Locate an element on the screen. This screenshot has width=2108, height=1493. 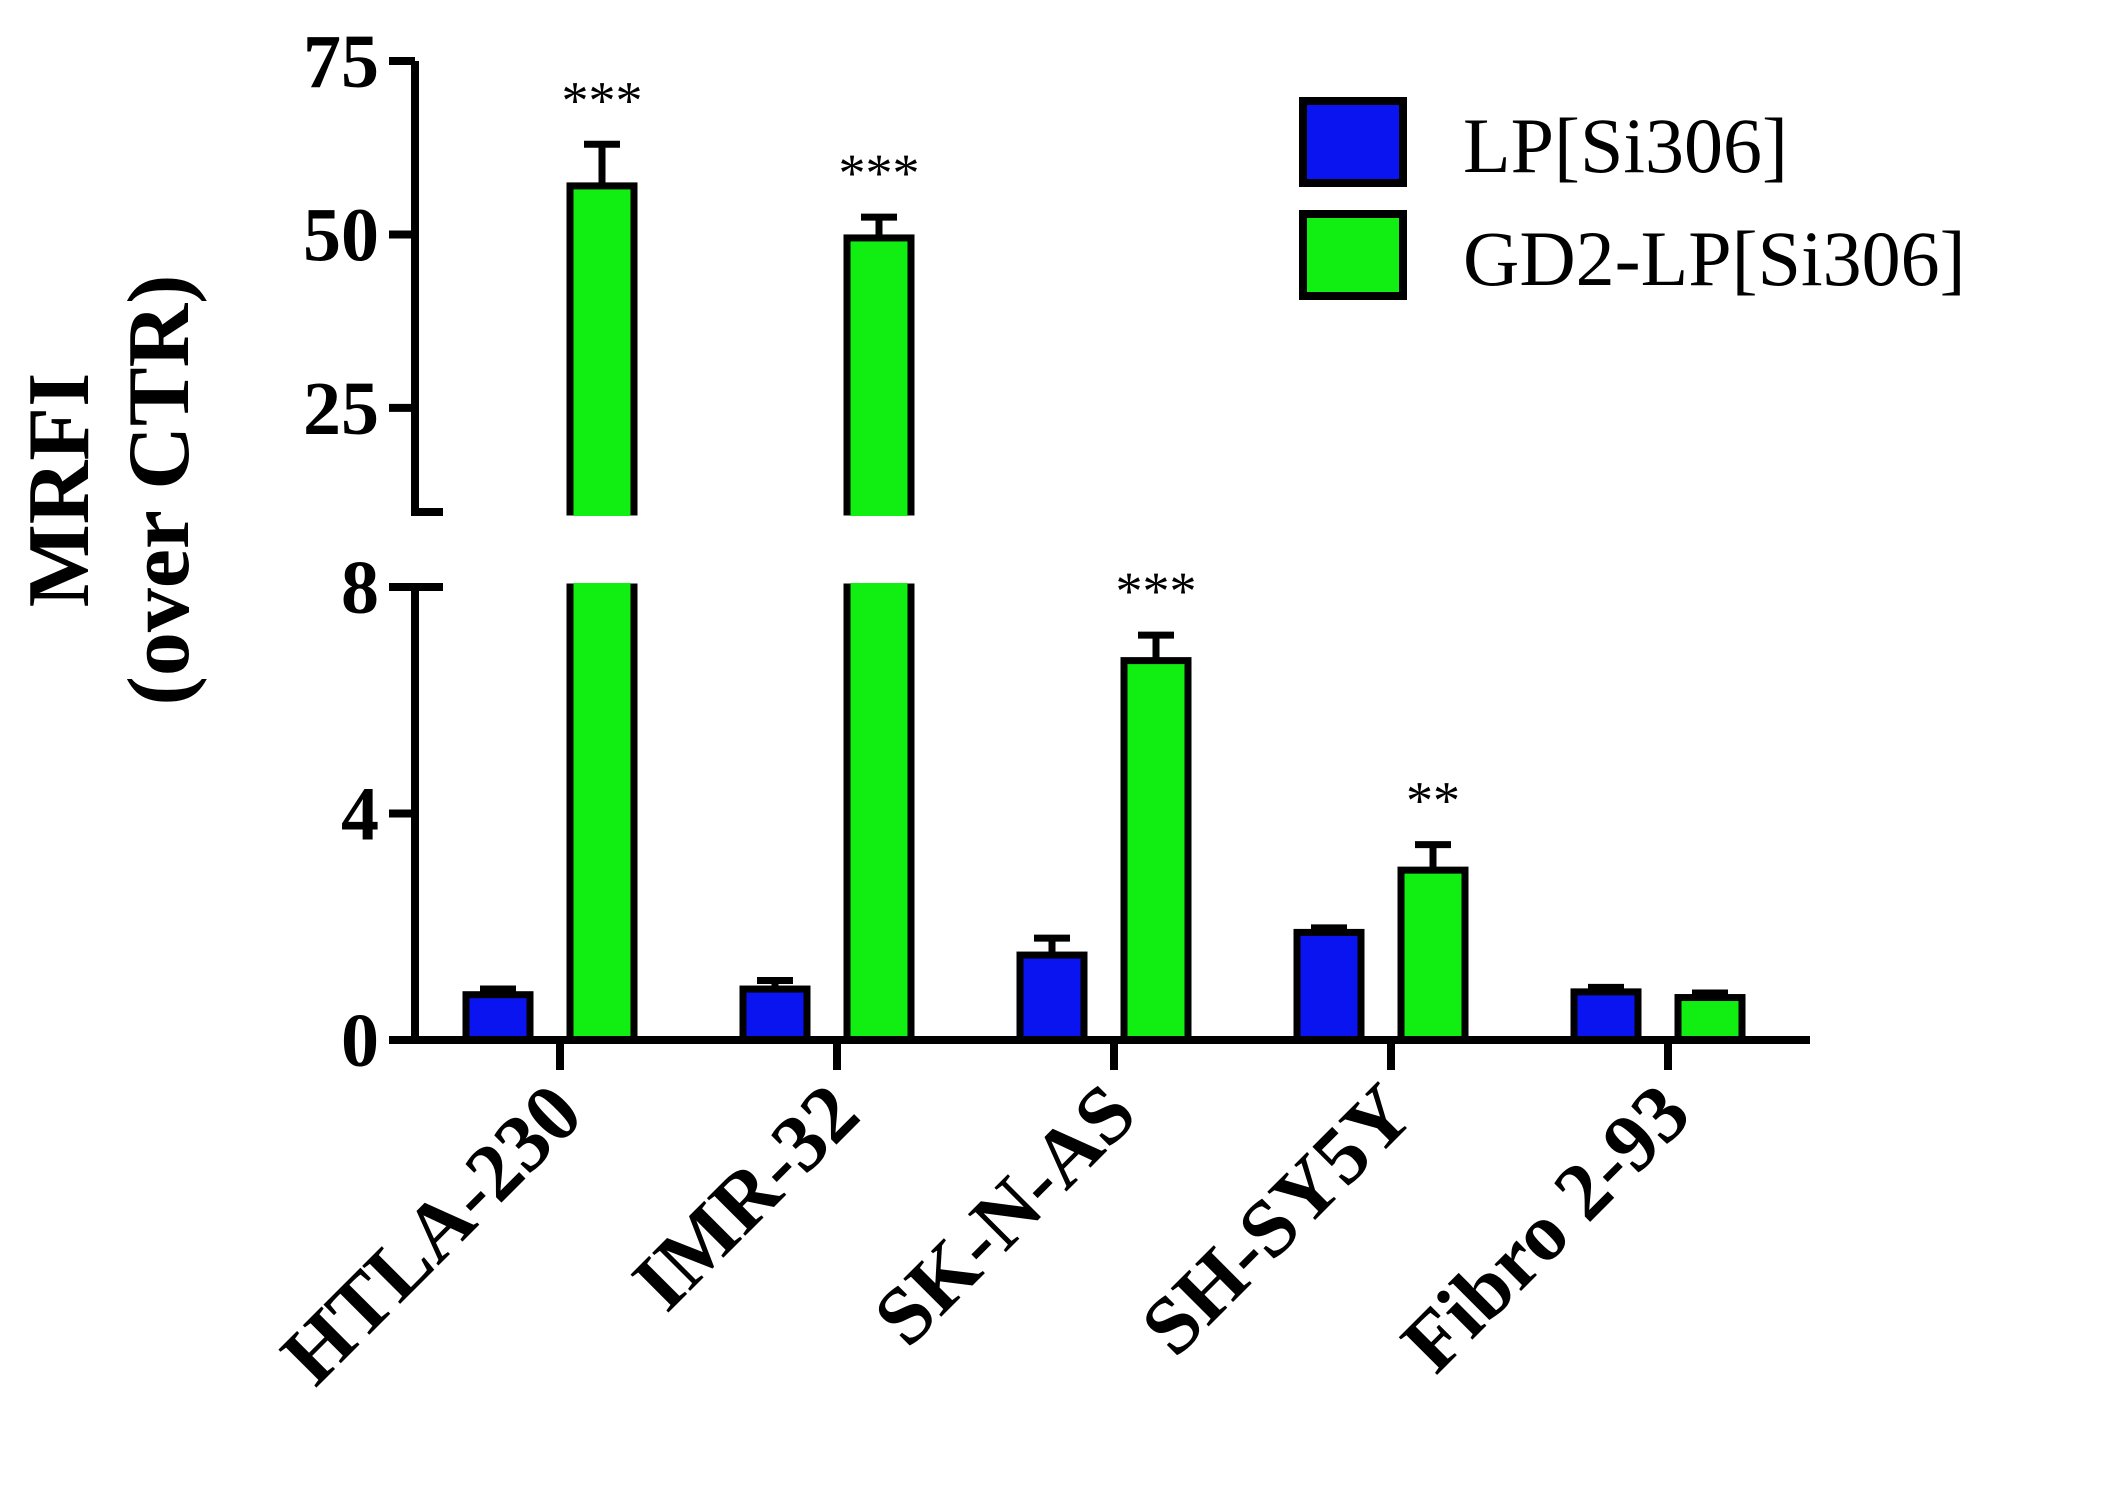
x-tick-label: IMR-32 is located at coordinates (745, 1196).